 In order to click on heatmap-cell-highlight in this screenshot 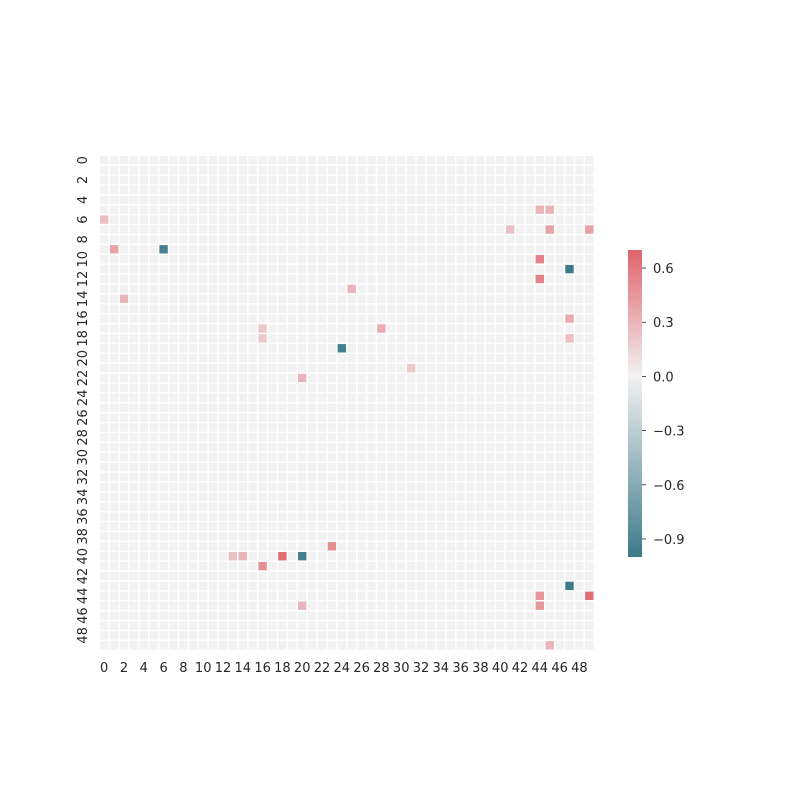, I will do `click(163, 249)`.